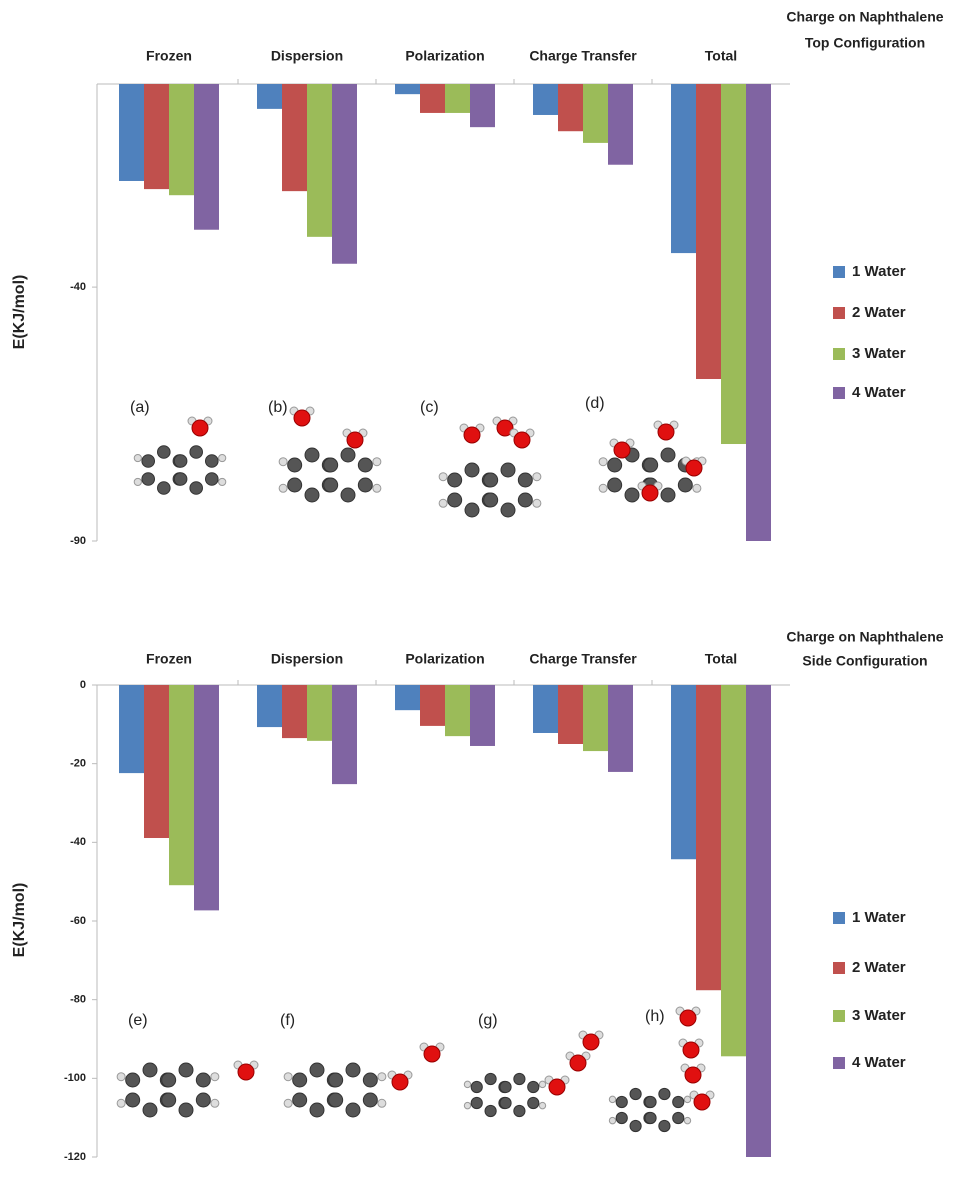  Describe the element at coordinates (488, 1020) in the screenshot. I see `panel-label: (g)` at that location.